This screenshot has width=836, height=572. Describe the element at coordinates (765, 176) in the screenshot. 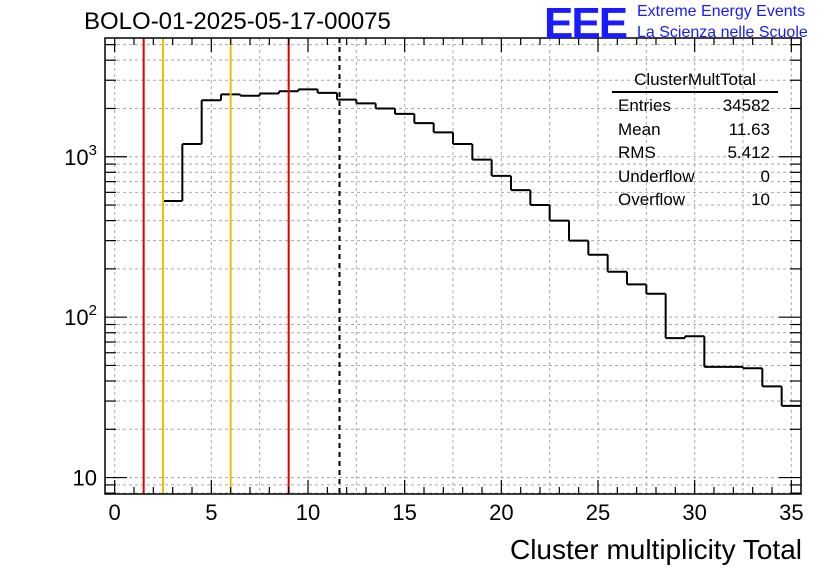

I see `stats-value: 0` at that location.